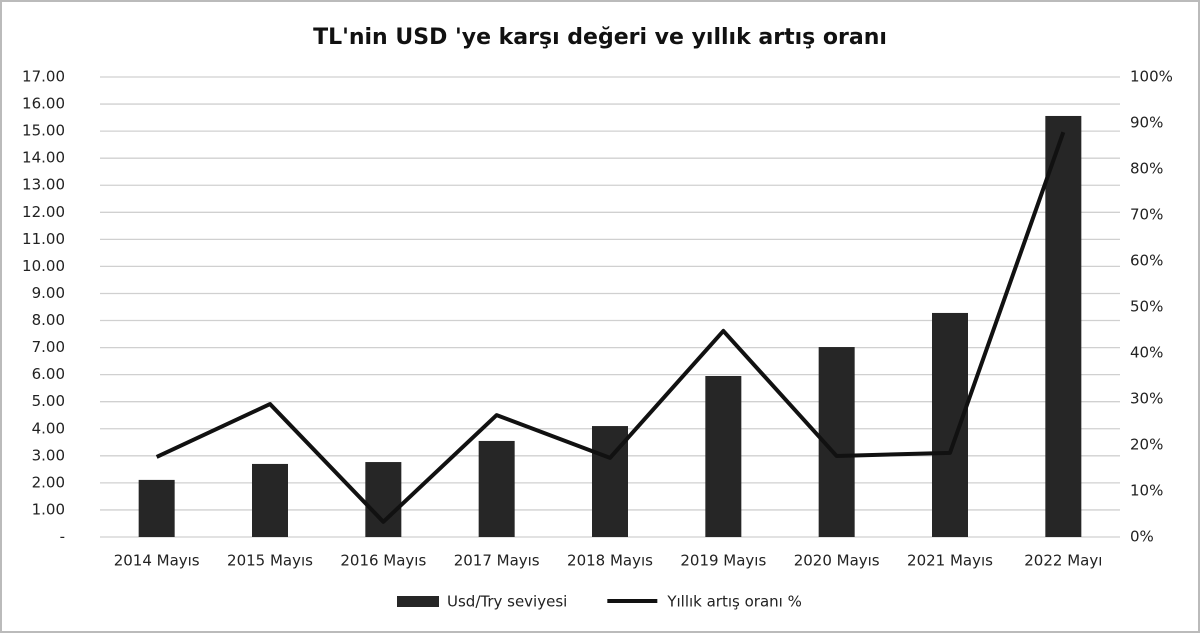 The height and width of the screenshot is (633, 1200). I want to click on y-tick-label: 9.00, so click(48, 293).